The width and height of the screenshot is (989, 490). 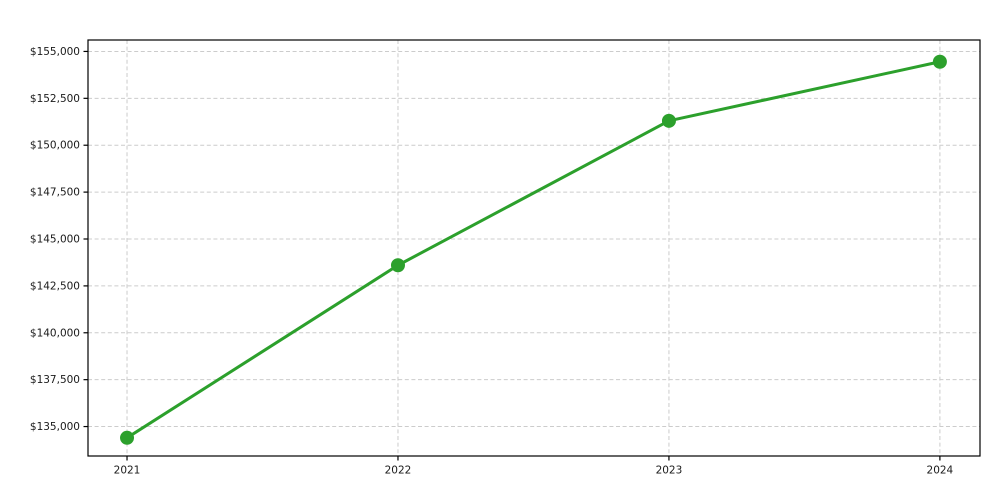 What do you see at coordinates (55, 427) in the screenshot?
I see `y-tick-label: $135,000` at bounding box center [55, 427].